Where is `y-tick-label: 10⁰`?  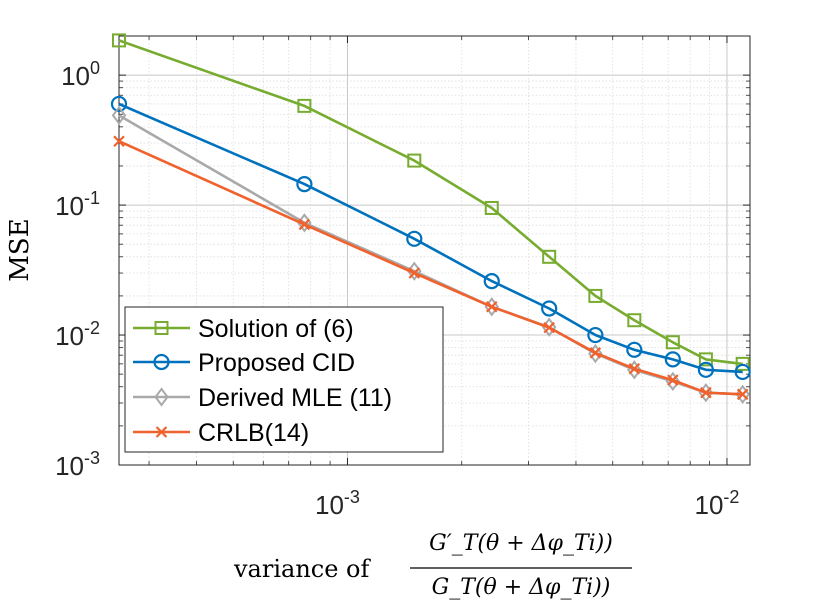 y-tick-label: 10⁰ is located at coordinates (80, 74).